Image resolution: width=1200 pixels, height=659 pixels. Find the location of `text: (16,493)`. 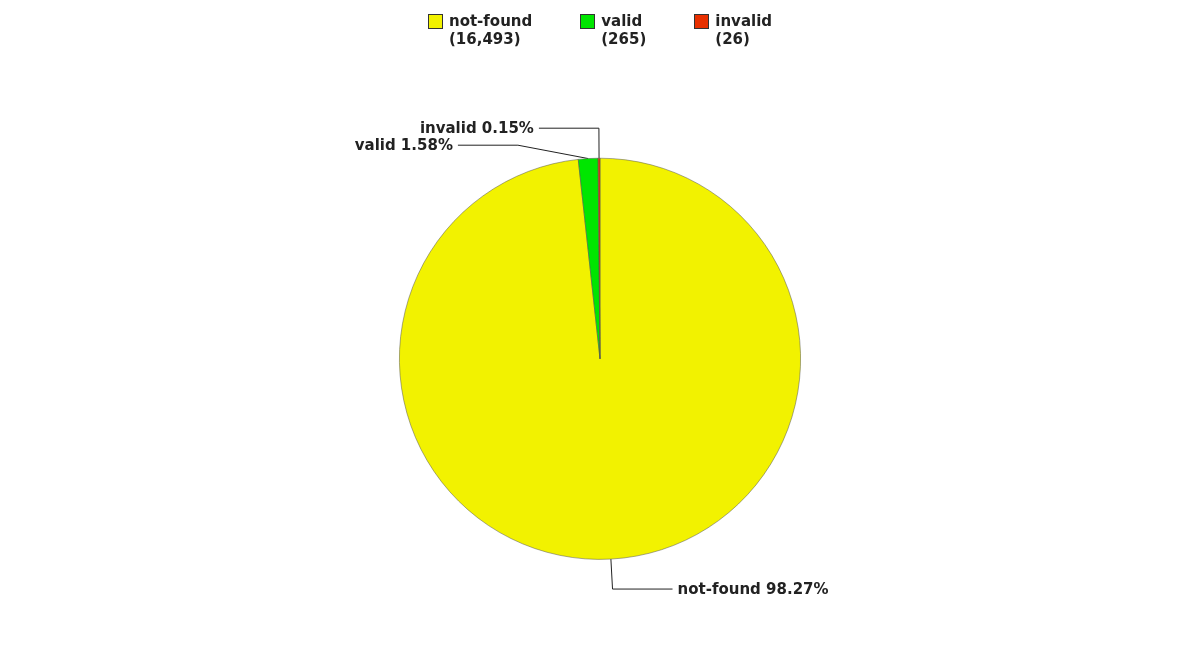

text: (16,493) is located at coordinates (485, 39).